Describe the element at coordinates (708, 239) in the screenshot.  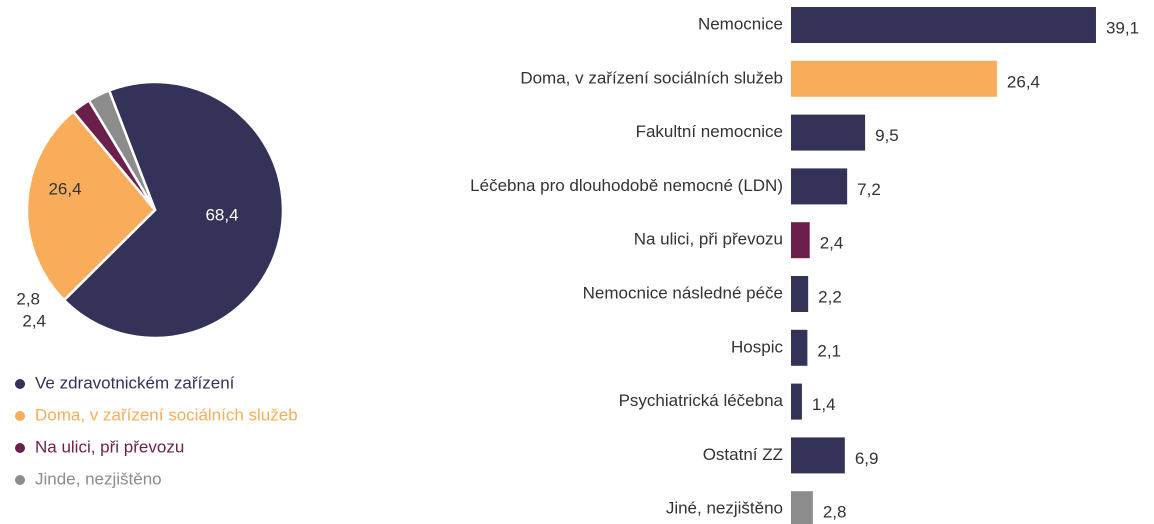
I see `y-tick-label: Na ulici, při převozu` at that location.